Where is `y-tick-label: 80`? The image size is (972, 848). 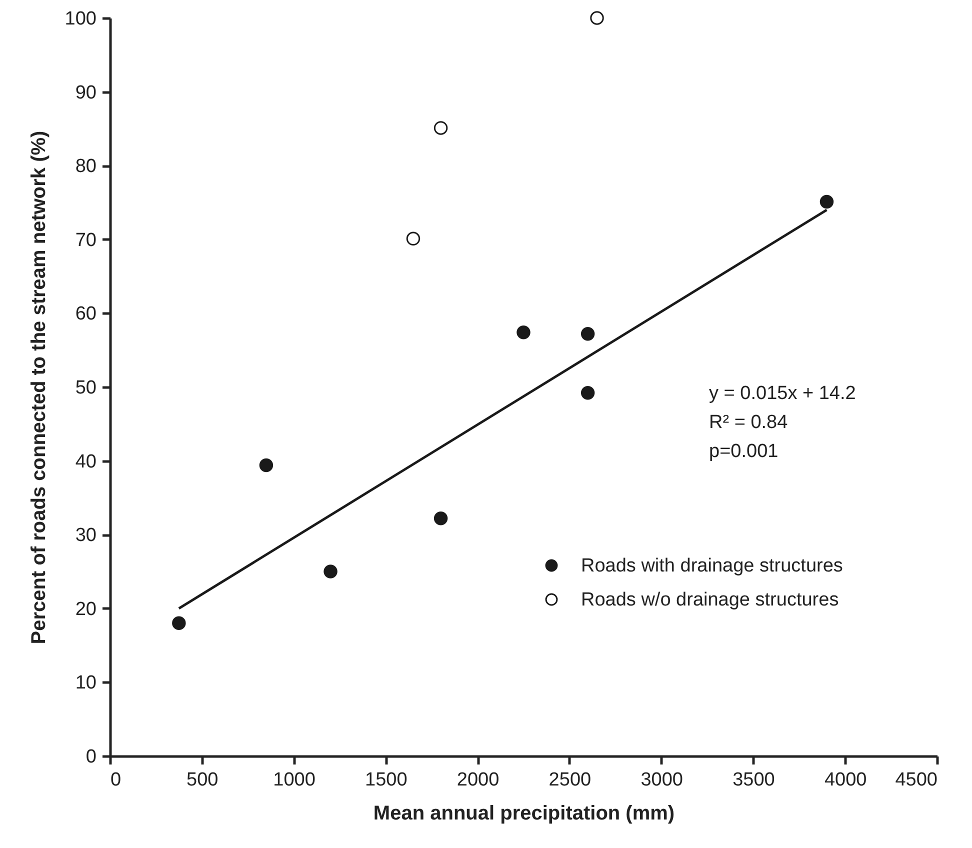 y-tick-label: 80 is located at coordinates (85, 167).